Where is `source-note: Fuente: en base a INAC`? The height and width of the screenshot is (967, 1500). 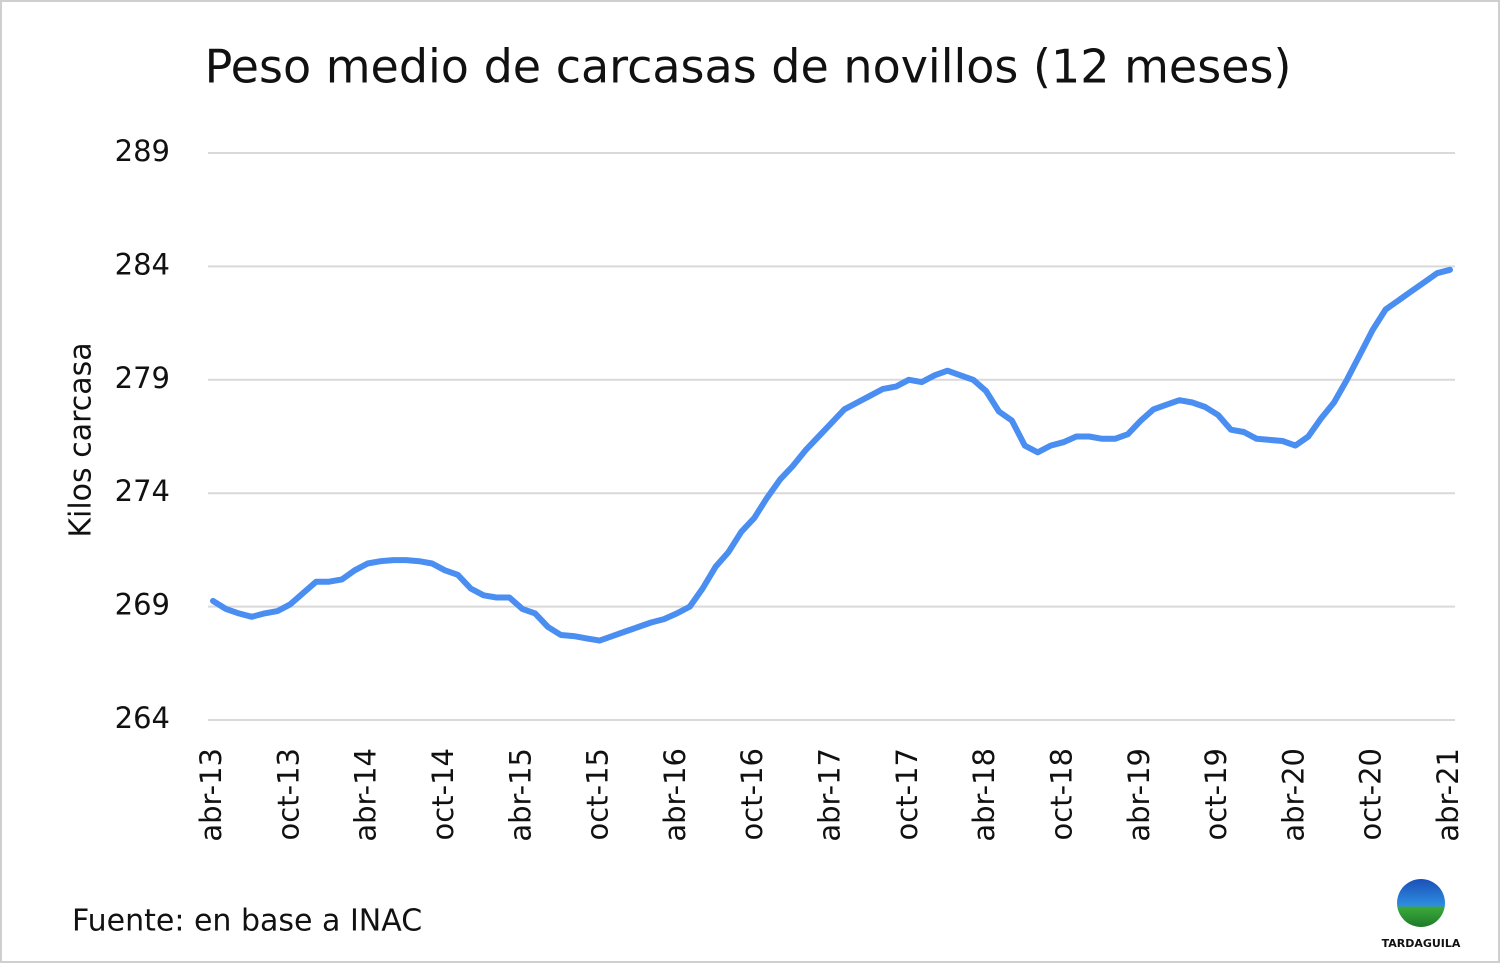
source-note: Fuente: en base a INAC is located at coordinates (247, 921).